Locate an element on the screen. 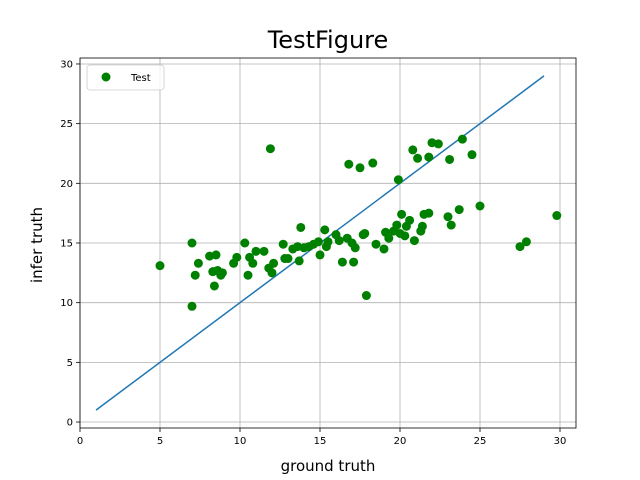 Image resolution: width=640 pixels, height=480 pixels. y-tick-label: 30 is located at coordinates (66, 64).